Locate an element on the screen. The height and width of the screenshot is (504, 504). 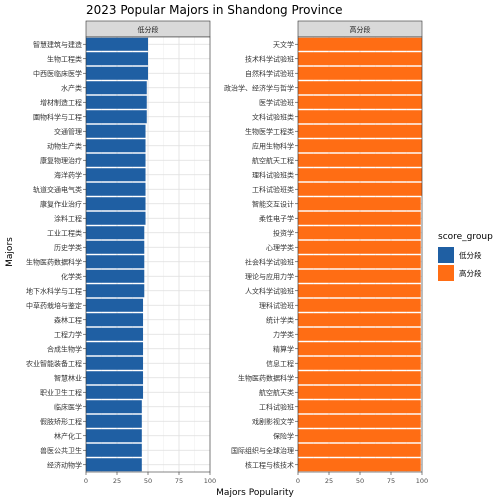
y-tick-label: 工业工程类 is located at coordinates (64, 232).